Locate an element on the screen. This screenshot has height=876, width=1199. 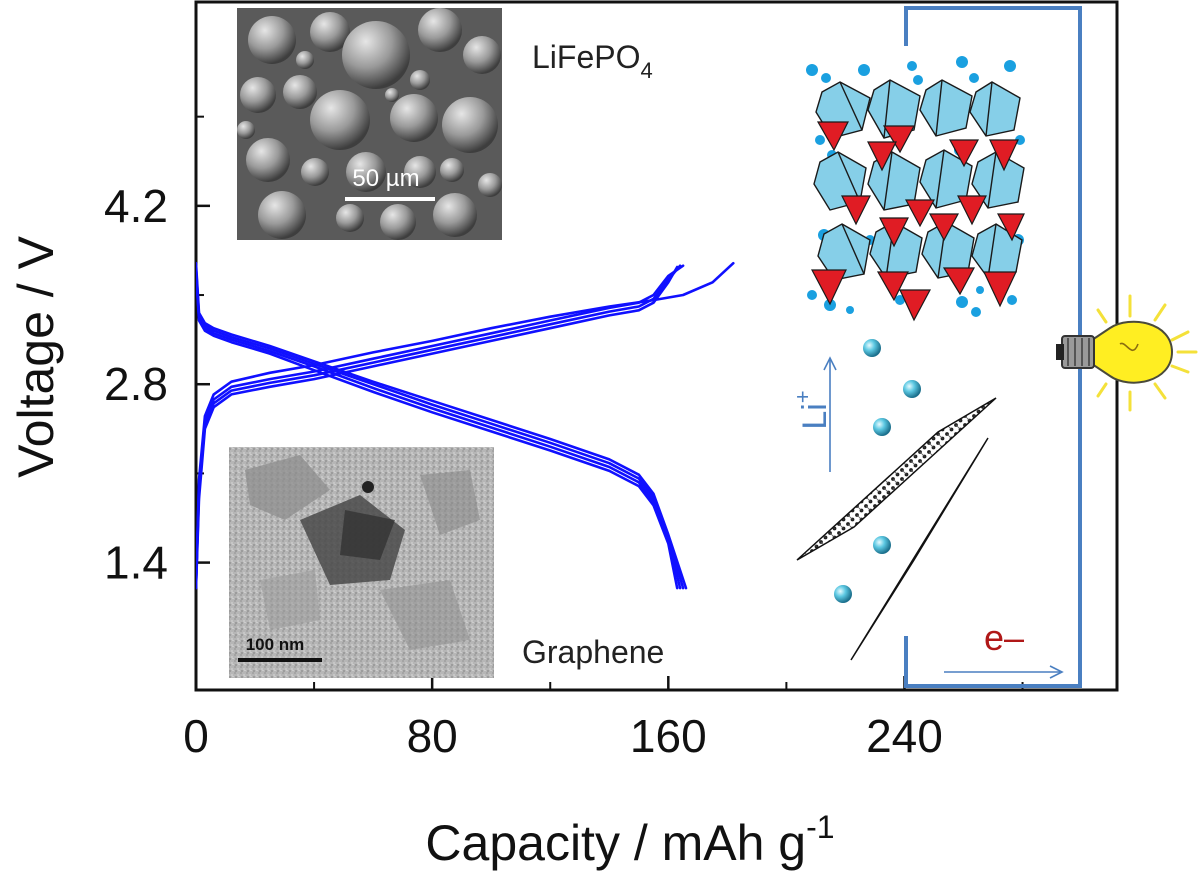
li-ion-label-superscript: + is located at coordinates (802, 396).